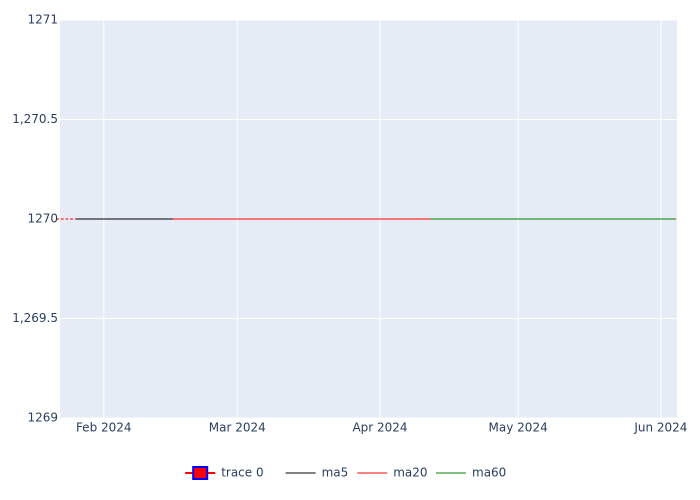 Image resolution: width=700 pixels, height=500 pixels. What do you see at coordinates (366, 219) in the screenshot?
I see `marks` at bounding box center [366, 219].